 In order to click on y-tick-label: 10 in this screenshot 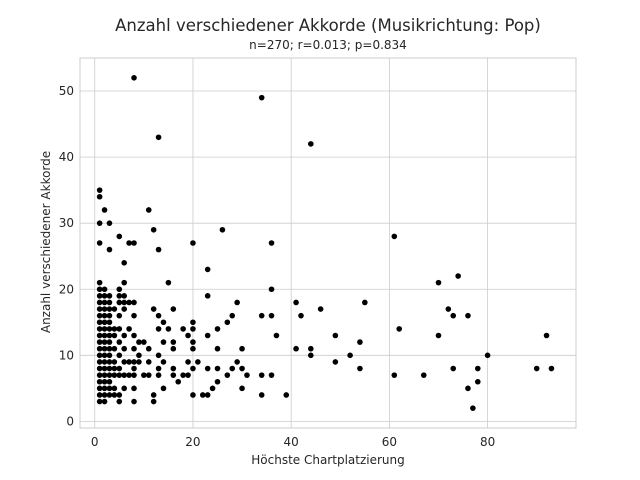, I will do `click(66, 355)`.